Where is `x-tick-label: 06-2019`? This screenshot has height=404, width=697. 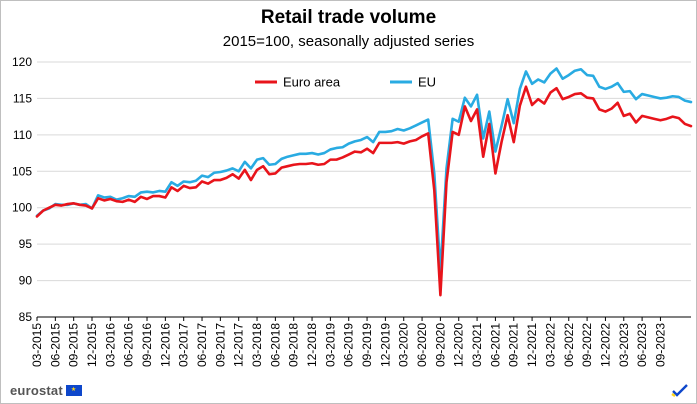
x-tick-label: 06-2019 is located at coordinates (349, 345).